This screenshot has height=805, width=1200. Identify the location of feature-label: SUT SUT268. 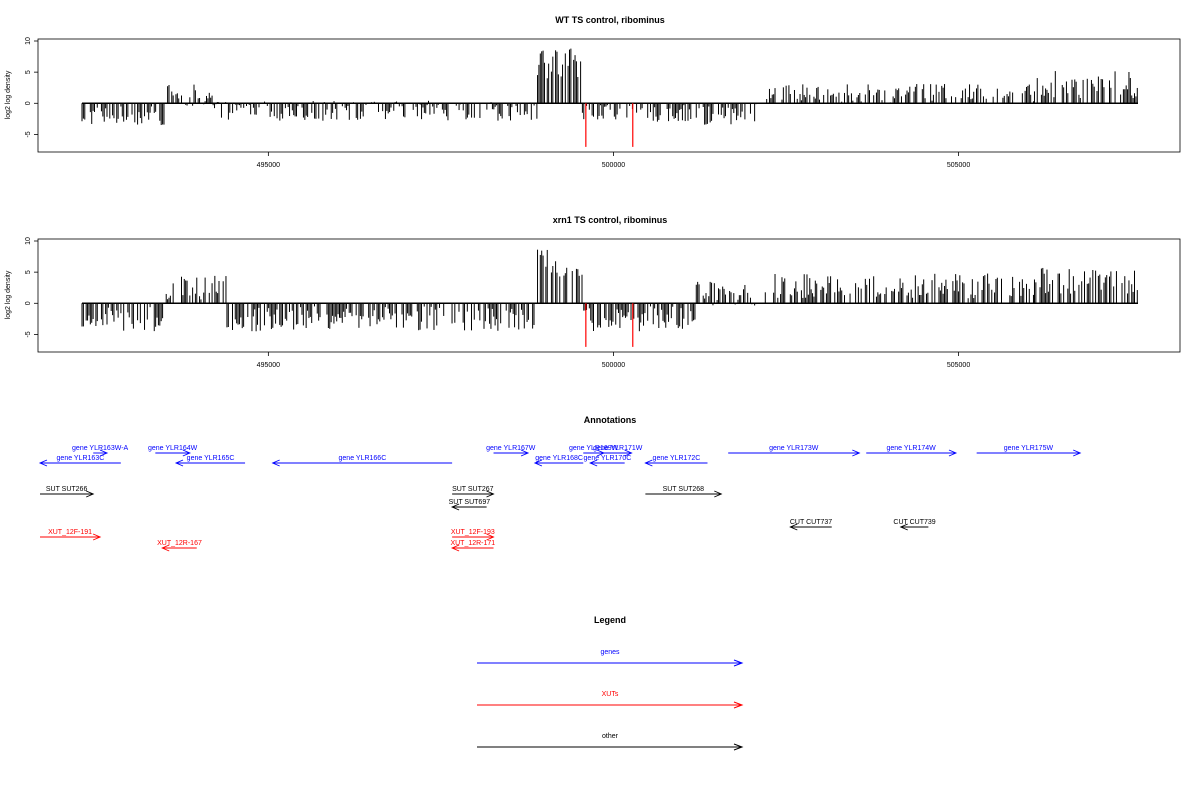
(684, 489).